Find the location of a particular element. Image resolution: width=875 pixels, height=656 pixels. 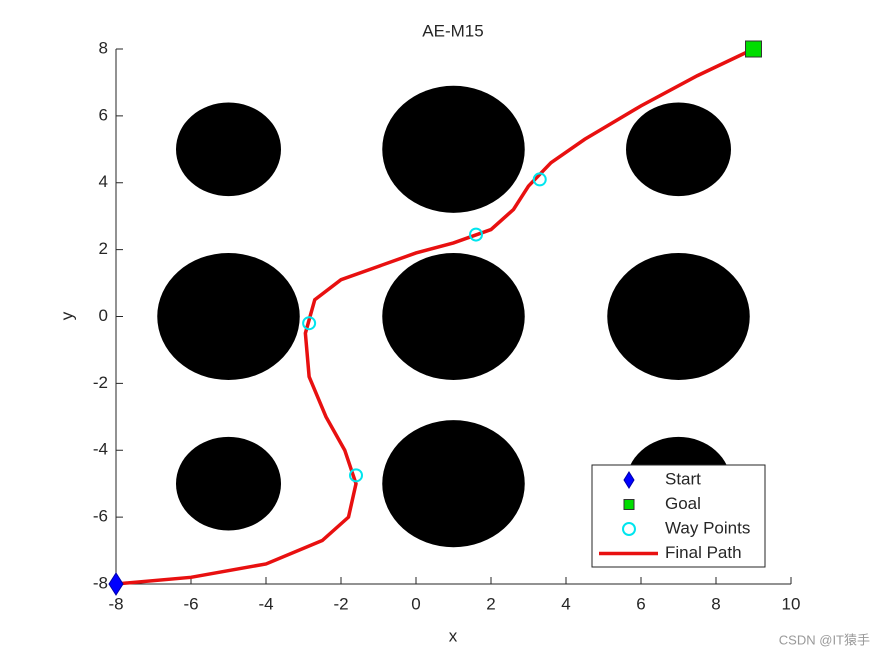

legend-label: Final Path is located at coordinates (703, 552).